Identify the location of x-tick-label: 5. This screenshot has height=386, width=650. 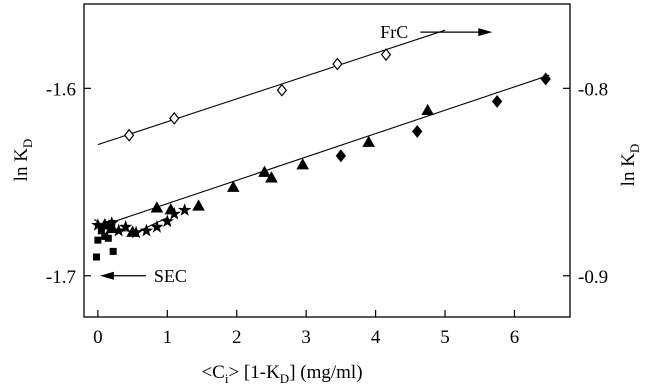
(445, 337).